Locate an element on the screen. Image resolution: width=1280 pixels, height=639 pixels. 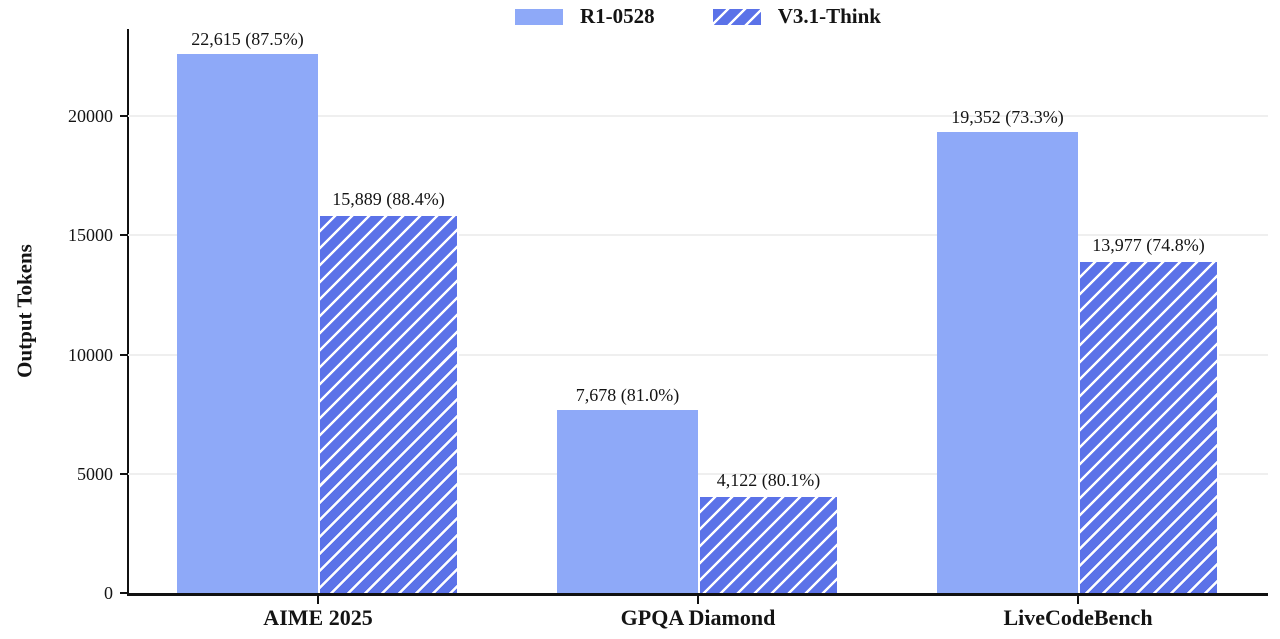
legend-item-v3-1-think: V3.1-Think is located at coordinates (796, 16).